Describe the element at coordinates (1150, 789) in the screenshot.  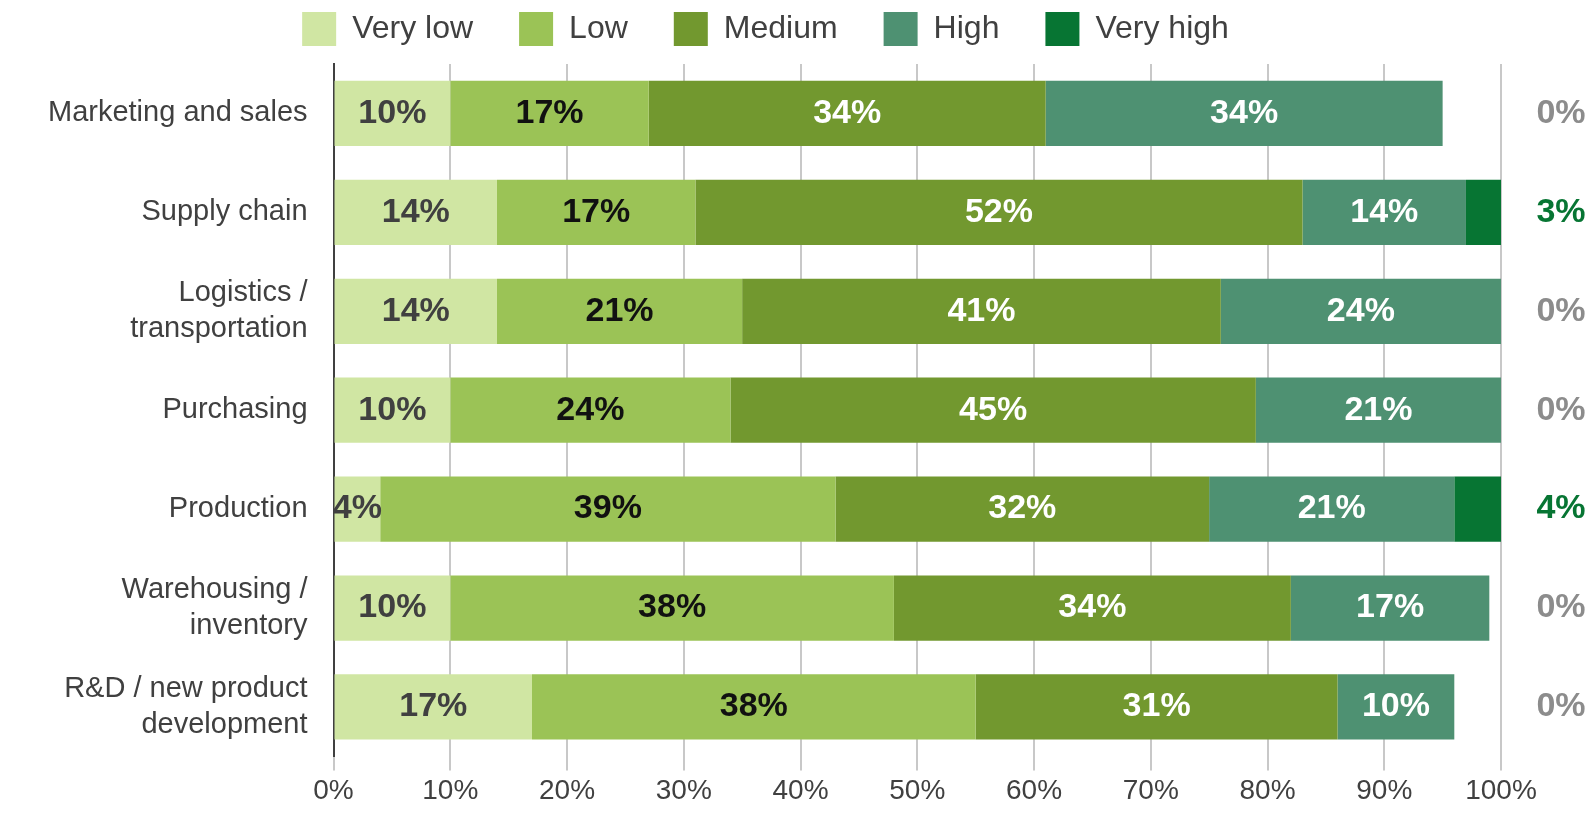
I see `x-tick-label: 70%` at that location.